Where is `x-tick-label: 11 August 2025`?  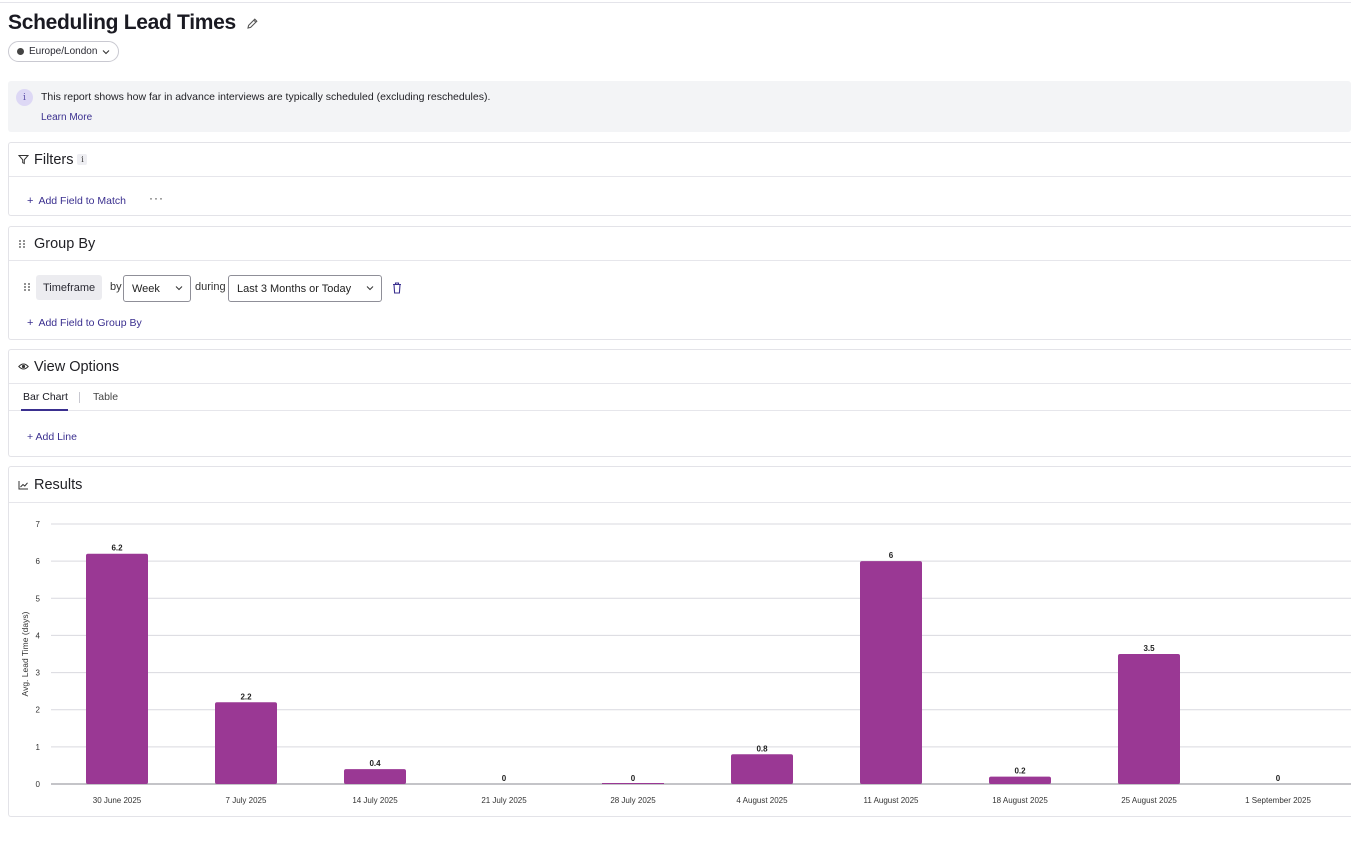 x-tick-label: 11 August 2025 is located at coordinates (891, 800).